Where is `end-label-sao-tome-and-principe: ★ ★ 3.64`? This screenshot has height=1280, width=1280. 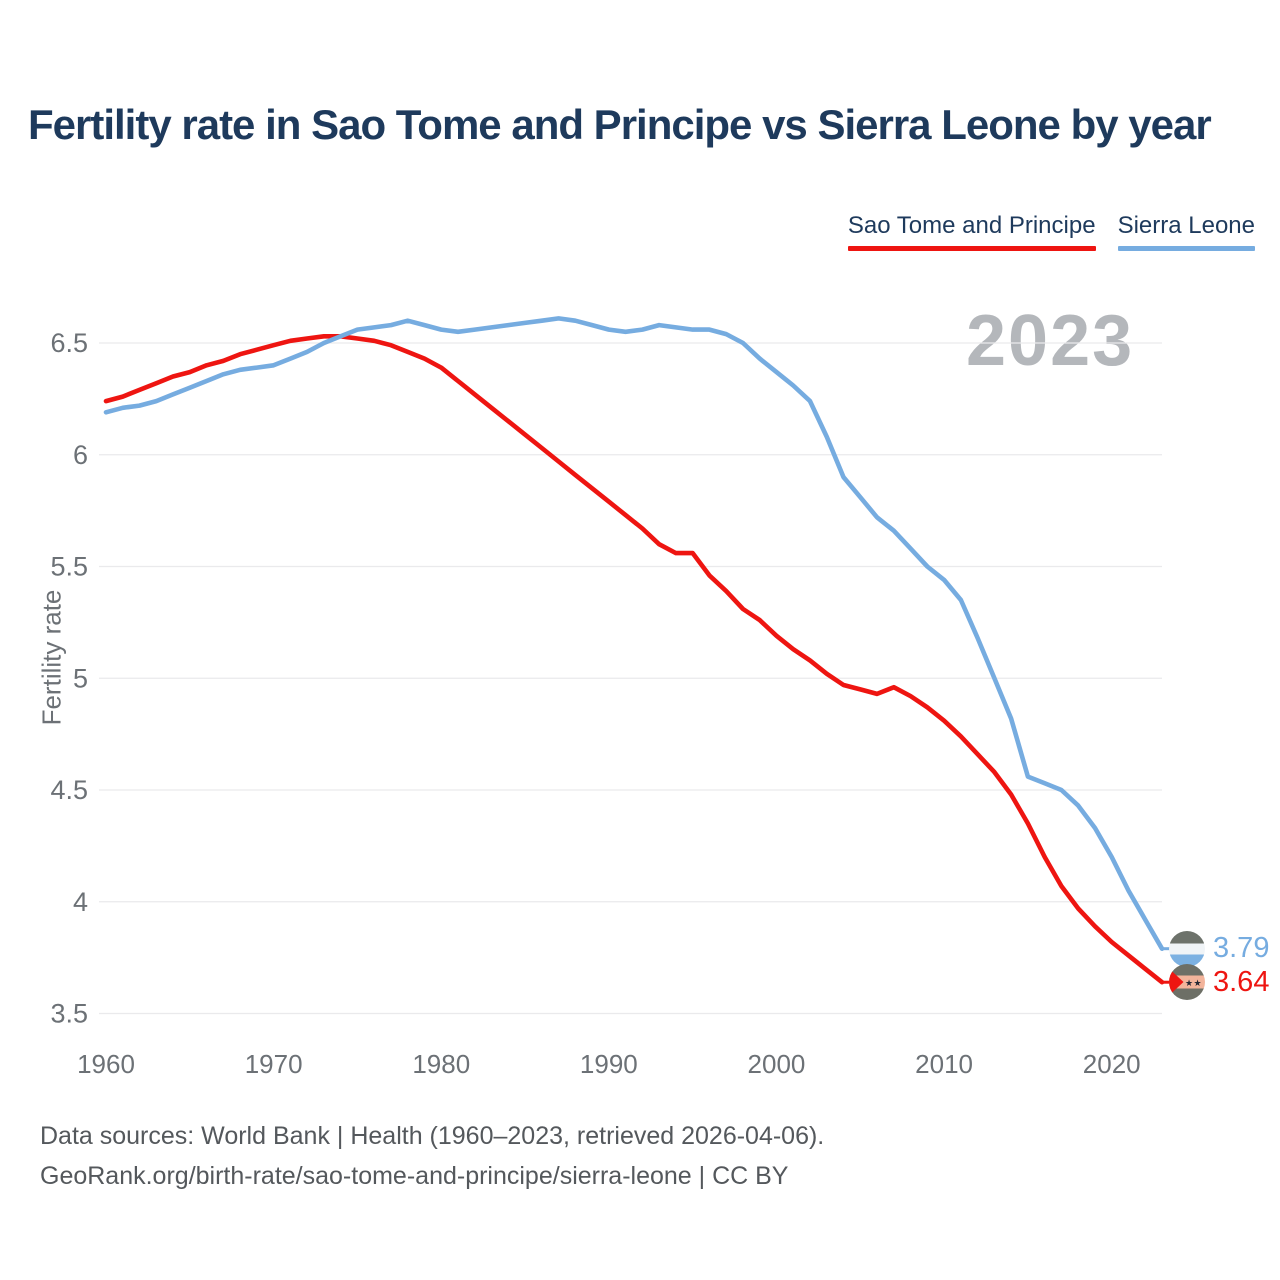
end-label-sao-tome-and-principe: ★ ★ 3.64 is located at coordinates (1219, 982).